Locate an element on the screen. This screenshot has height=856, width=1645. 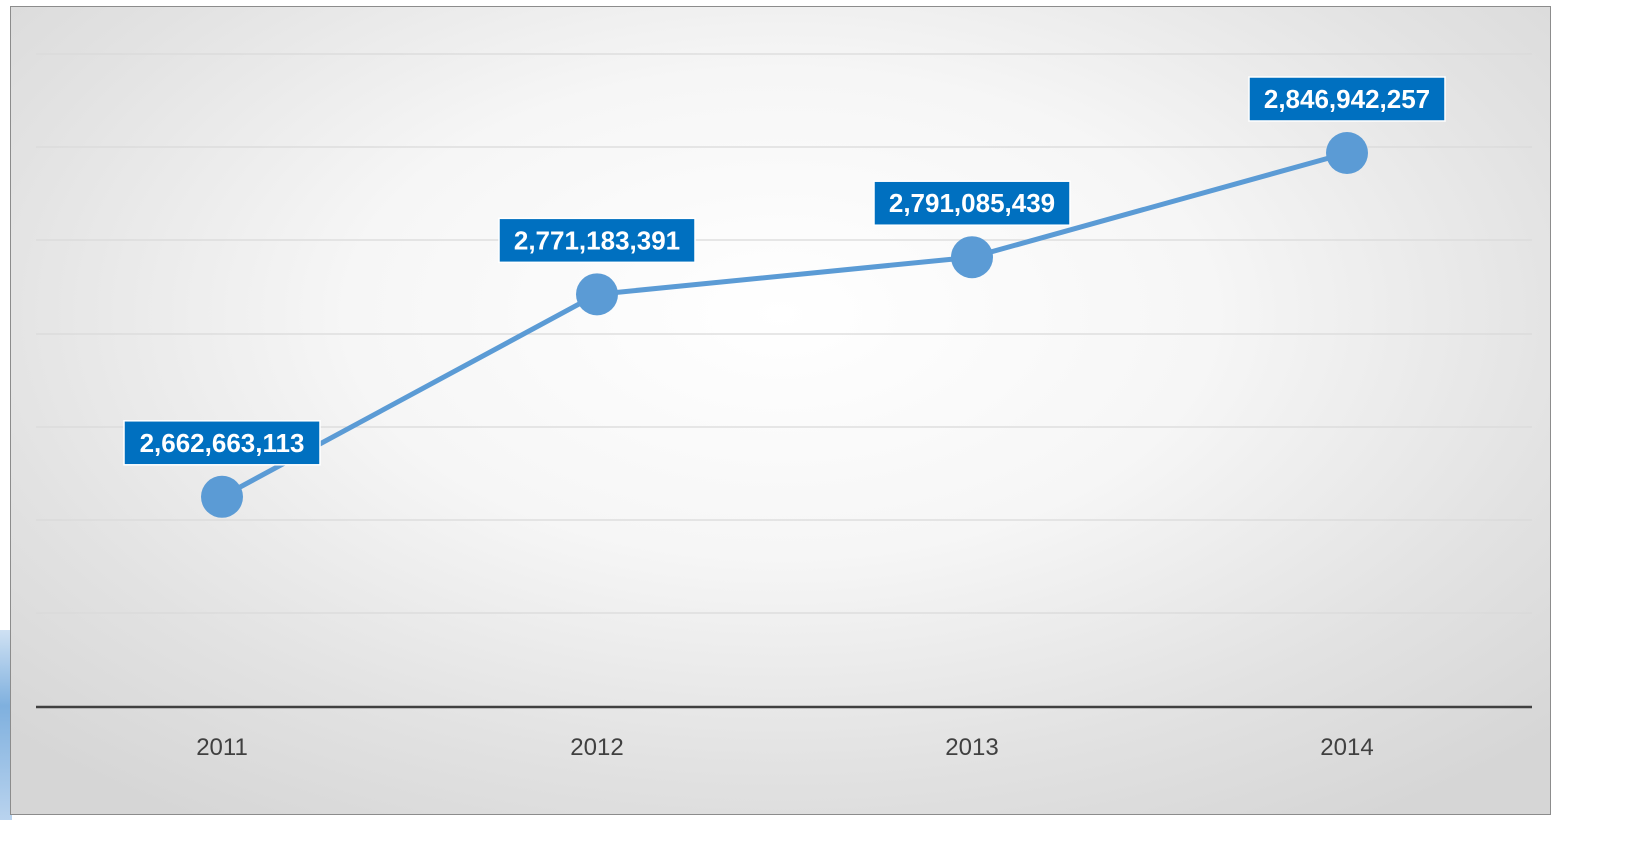
data-label-2011: 2,662,663,113 is located at coordinates (222, 443).